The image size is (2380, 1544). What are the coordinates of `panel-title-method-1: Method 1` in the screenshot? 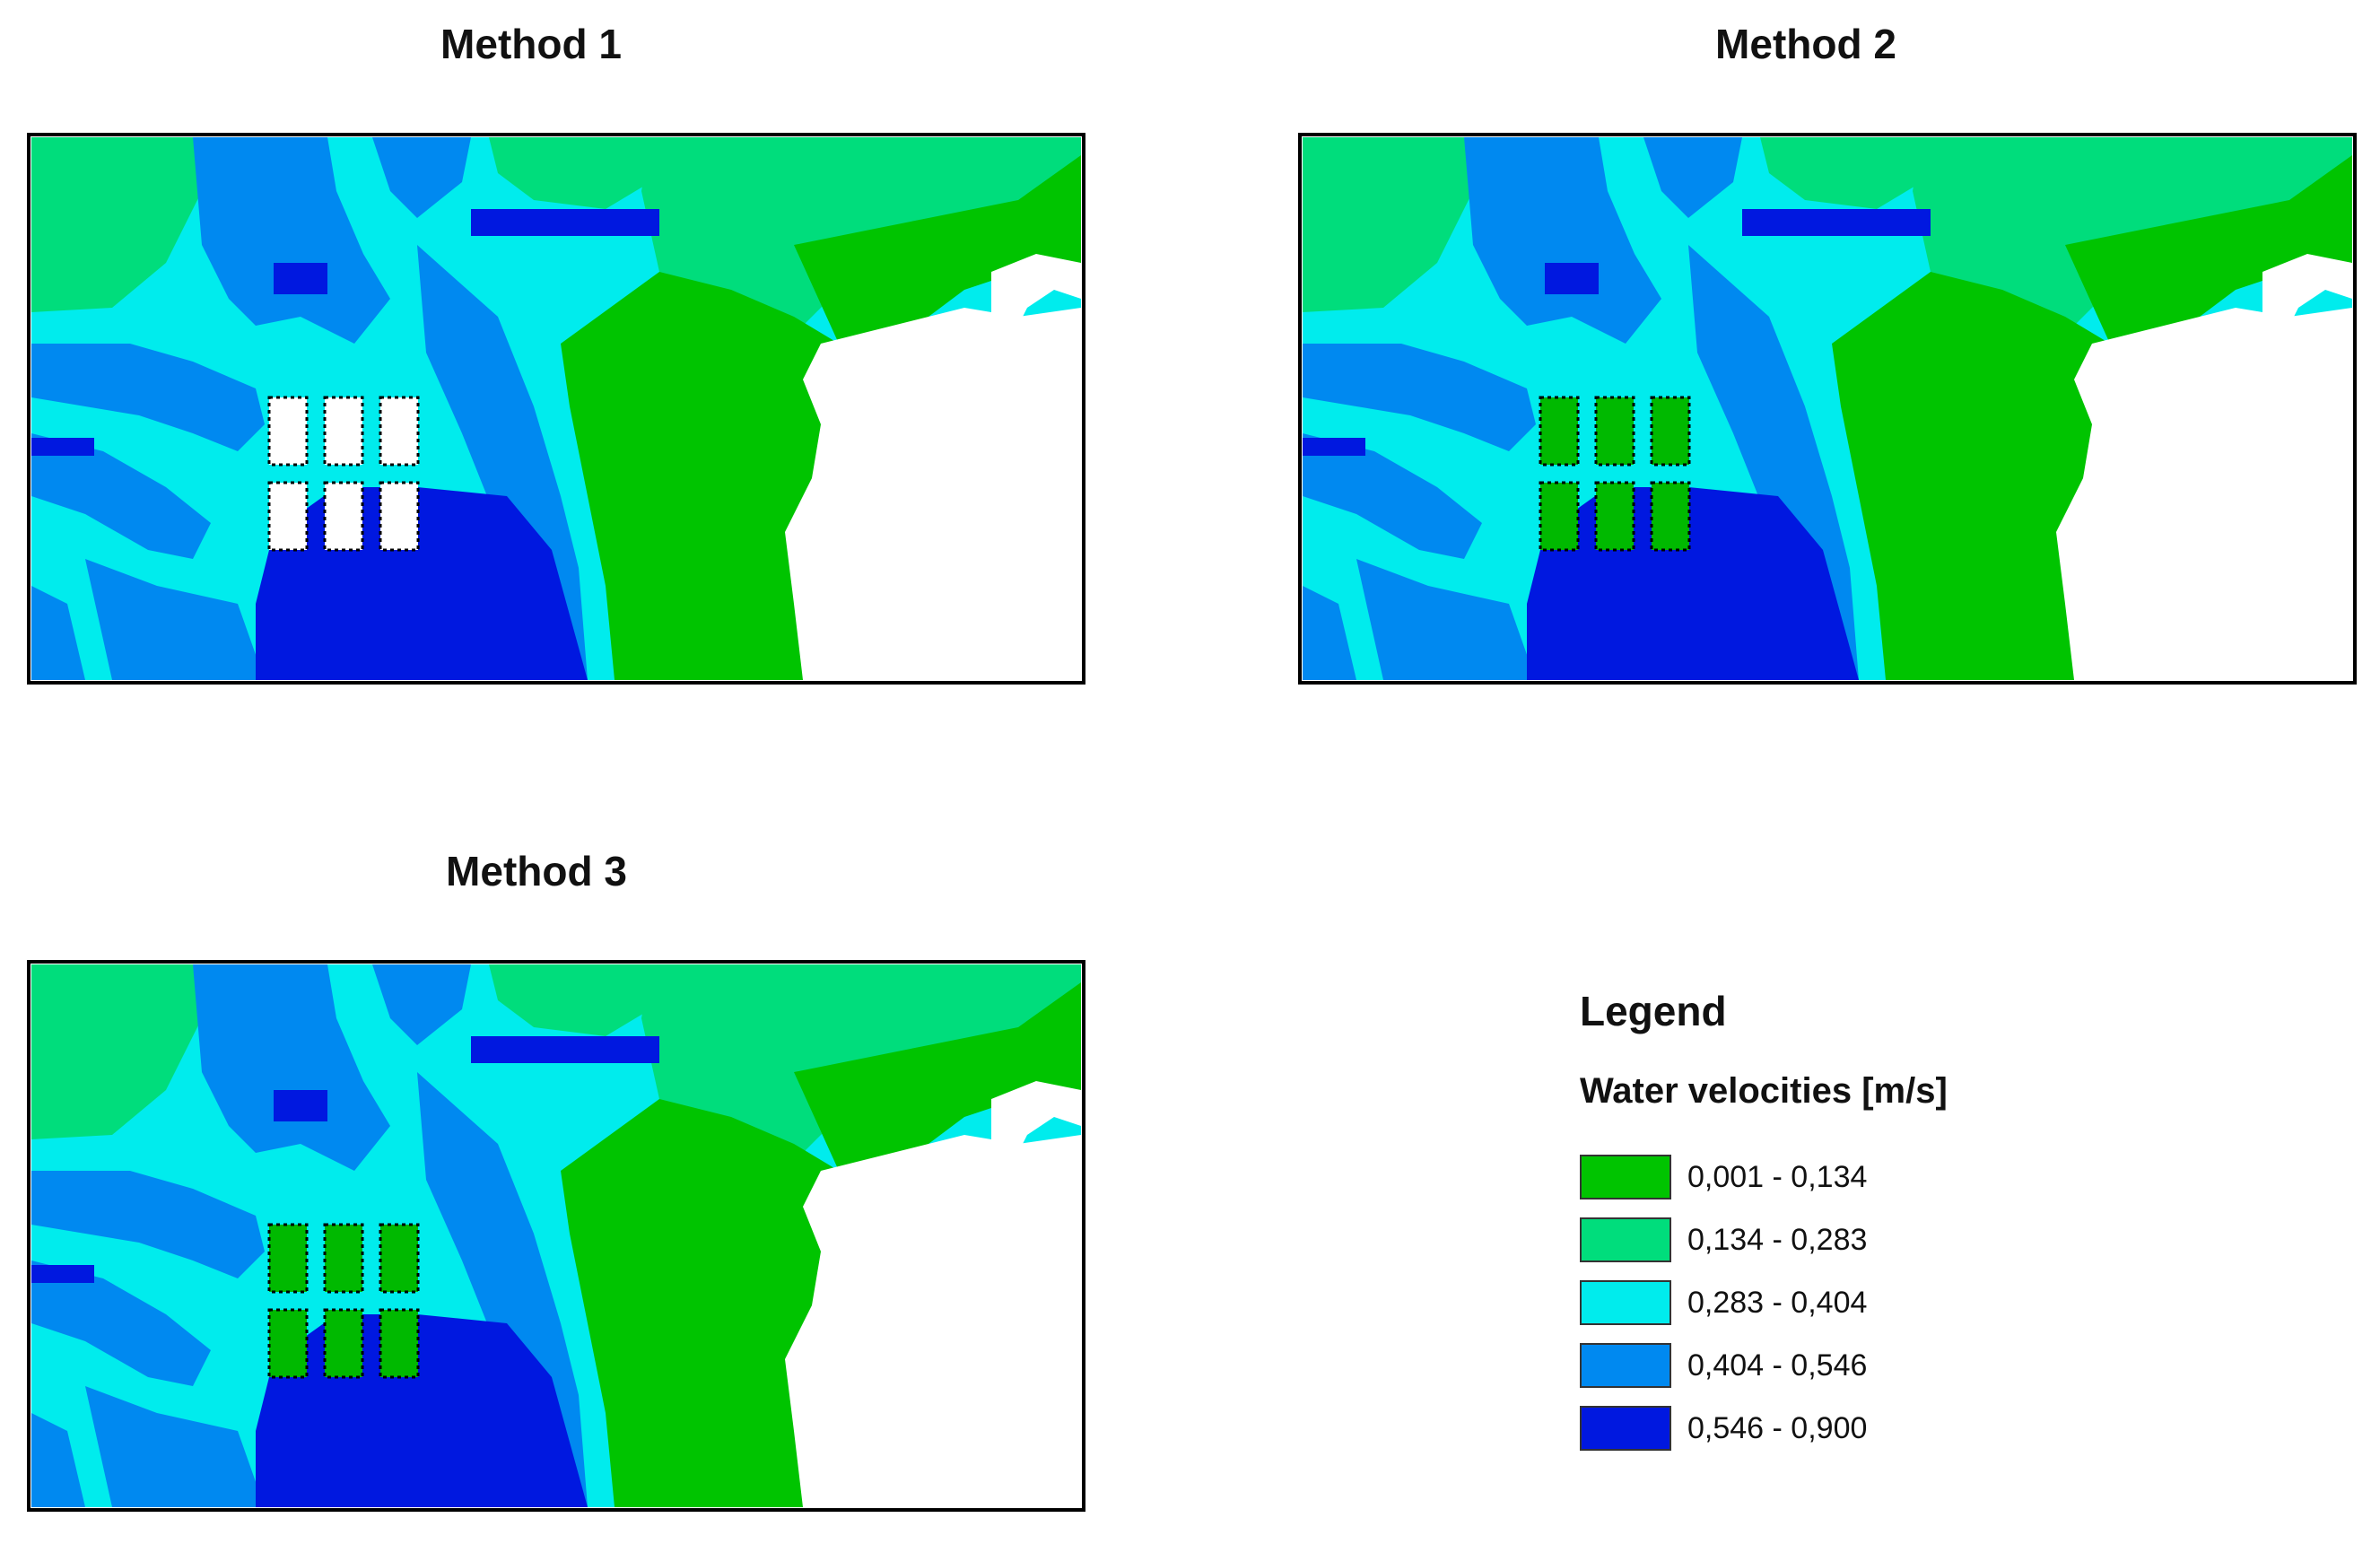 It's located at (531, 44).